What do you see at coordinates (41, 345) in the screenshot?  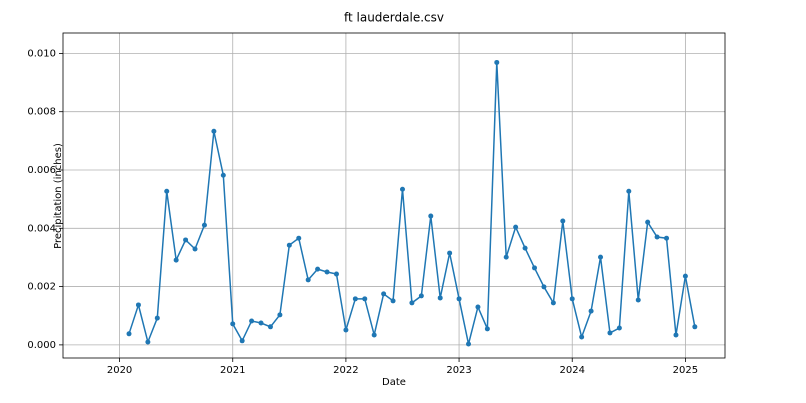 I see `y-tick-label: 0.000` at bounding box center [41, 345].